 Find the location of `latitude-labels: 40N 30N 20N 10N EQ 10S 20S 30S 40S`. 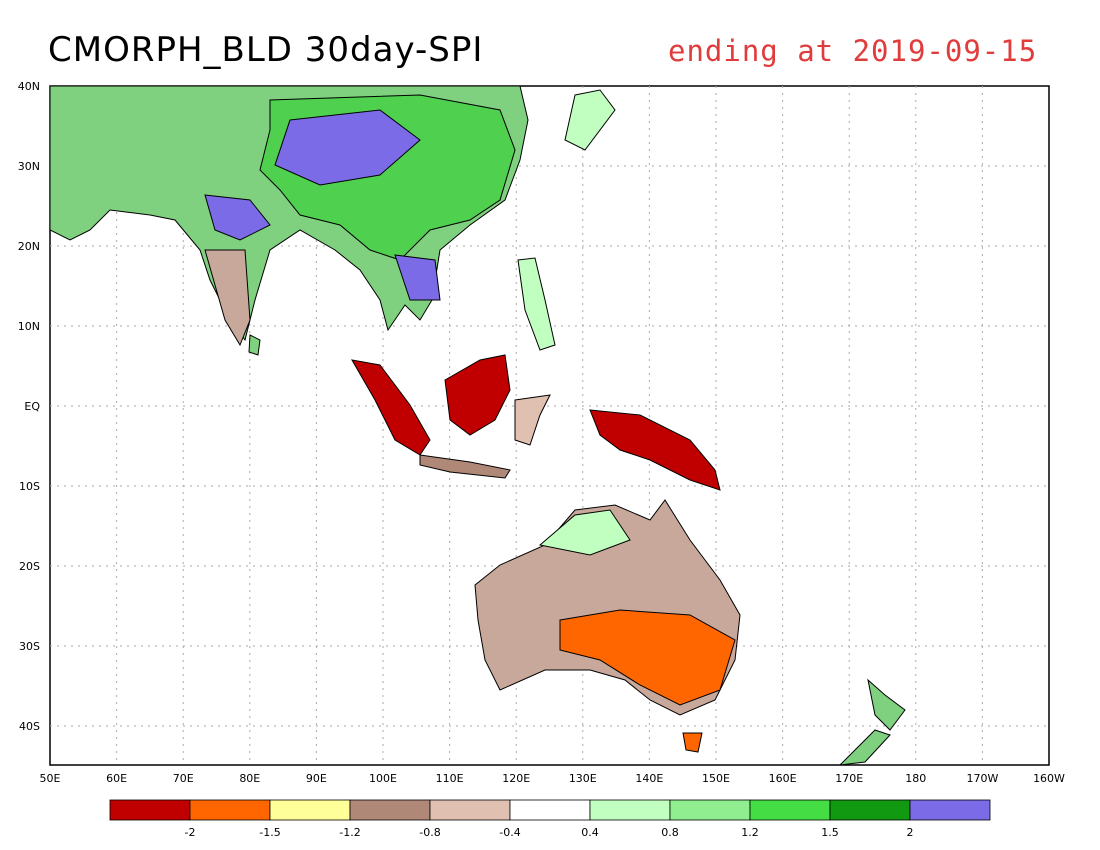

latitude-labels: 40N 30N 20N 10N EQ 10S 20S 30S 40S is located at coordinates (29, 406).